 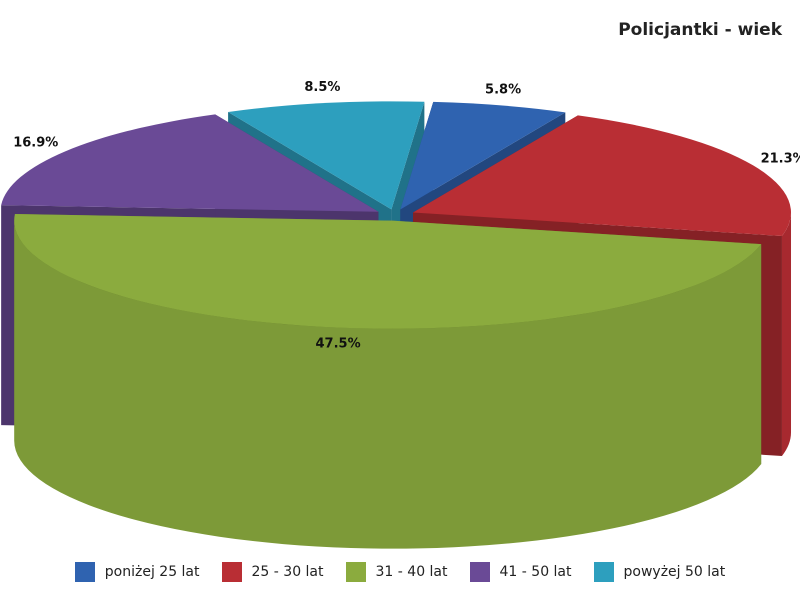 What do you see at coordinates (503, 90) in the screenshot?
I see `data-label-poni-ej-25-lat: 5.8%` at bounding box center [503, 90].